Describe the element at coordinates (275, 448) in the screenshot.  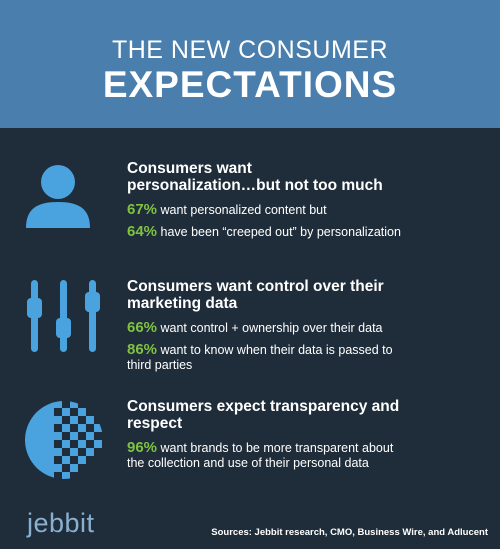
I see `stat-text: want brands to be more transparent about` at that location.